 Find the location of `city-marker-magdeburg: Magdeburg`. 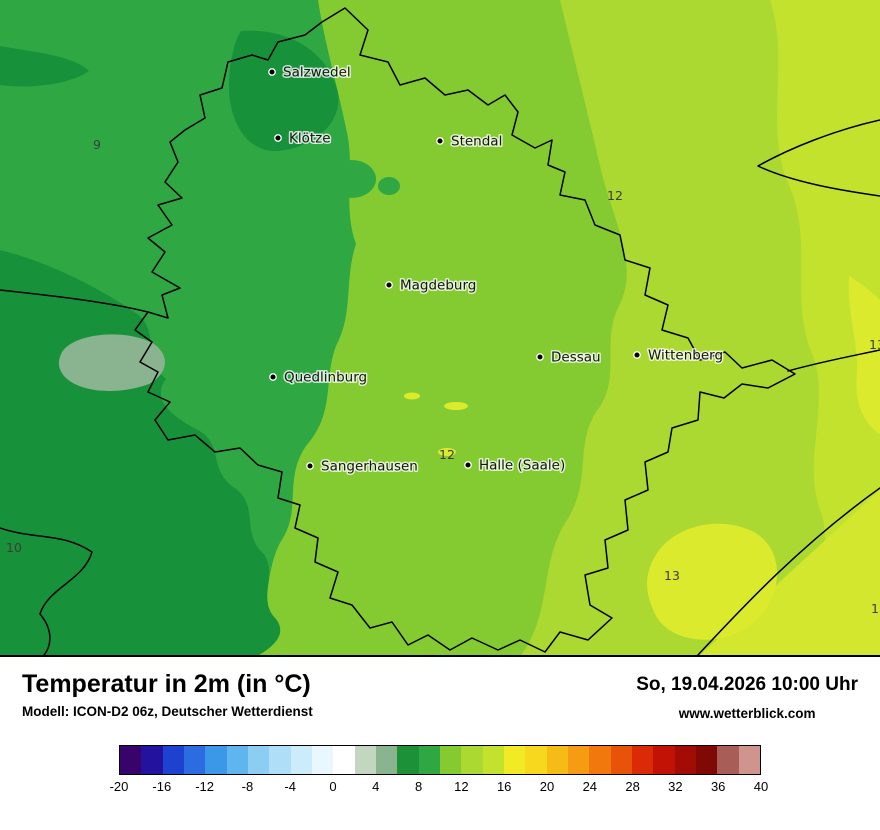

city-marker-magdeburg: Magdeburg is located at coordinates (431, 285).